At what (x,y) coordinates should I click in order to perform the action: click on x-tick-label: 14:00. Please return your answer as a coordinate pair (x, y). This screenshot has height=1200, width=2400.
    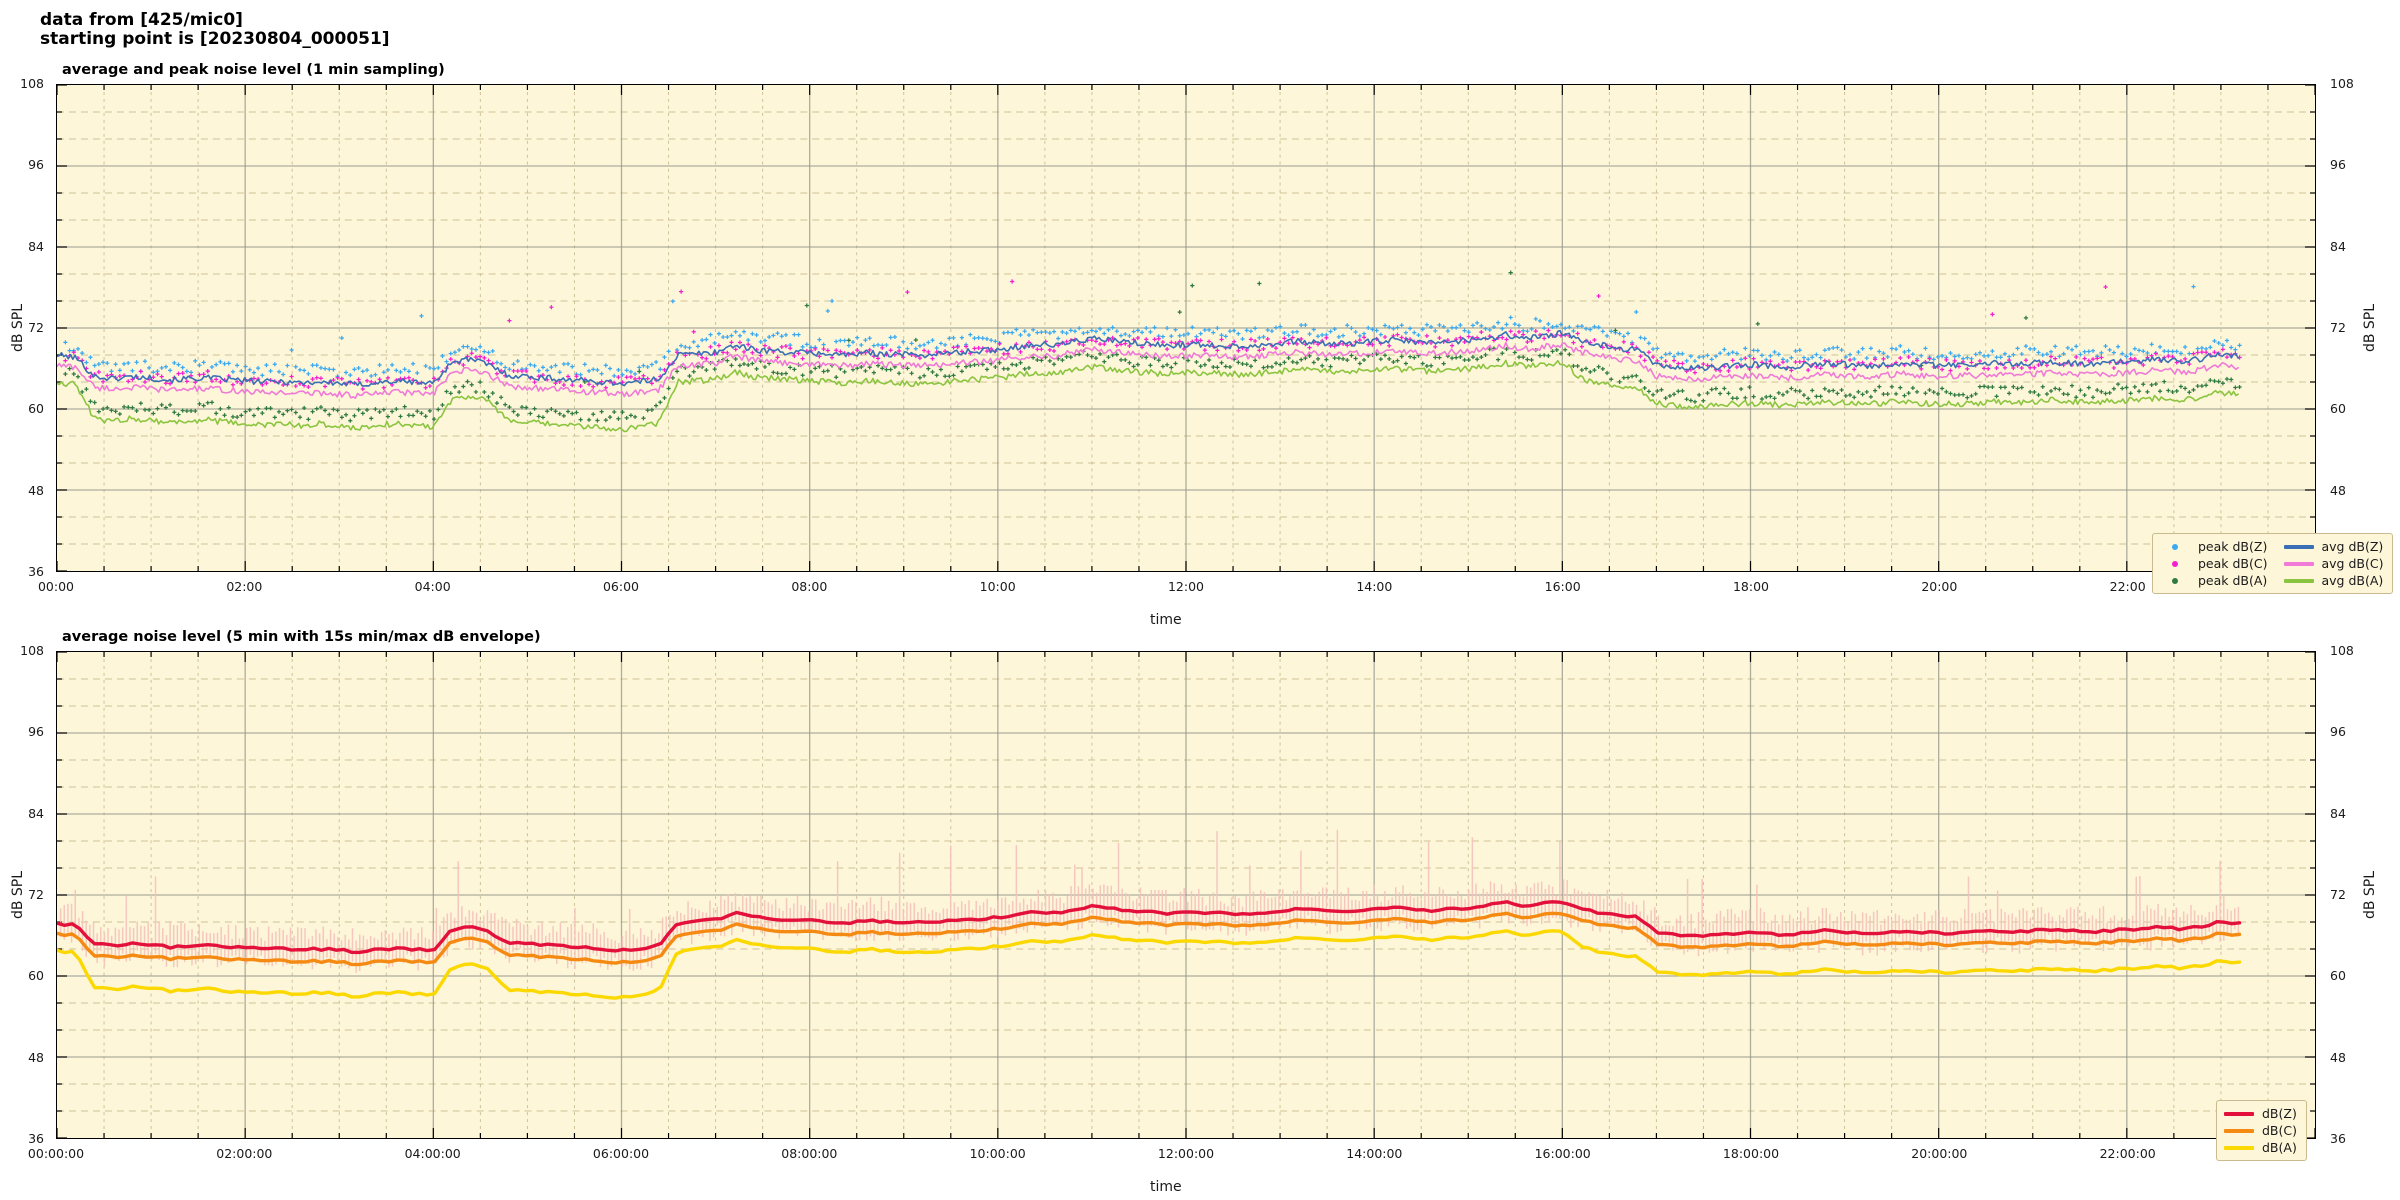
    Looking at the image, I should click on (1374, 586).